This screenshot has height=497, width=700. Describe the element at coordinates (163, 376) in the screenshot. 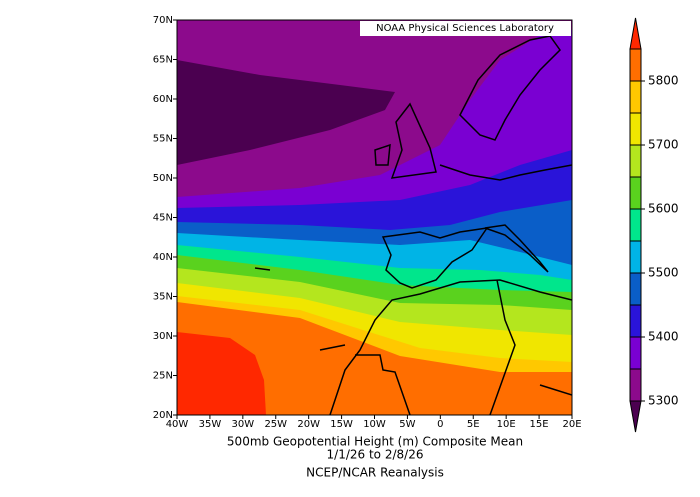

I see `y-tick-label: 25N` at that location.